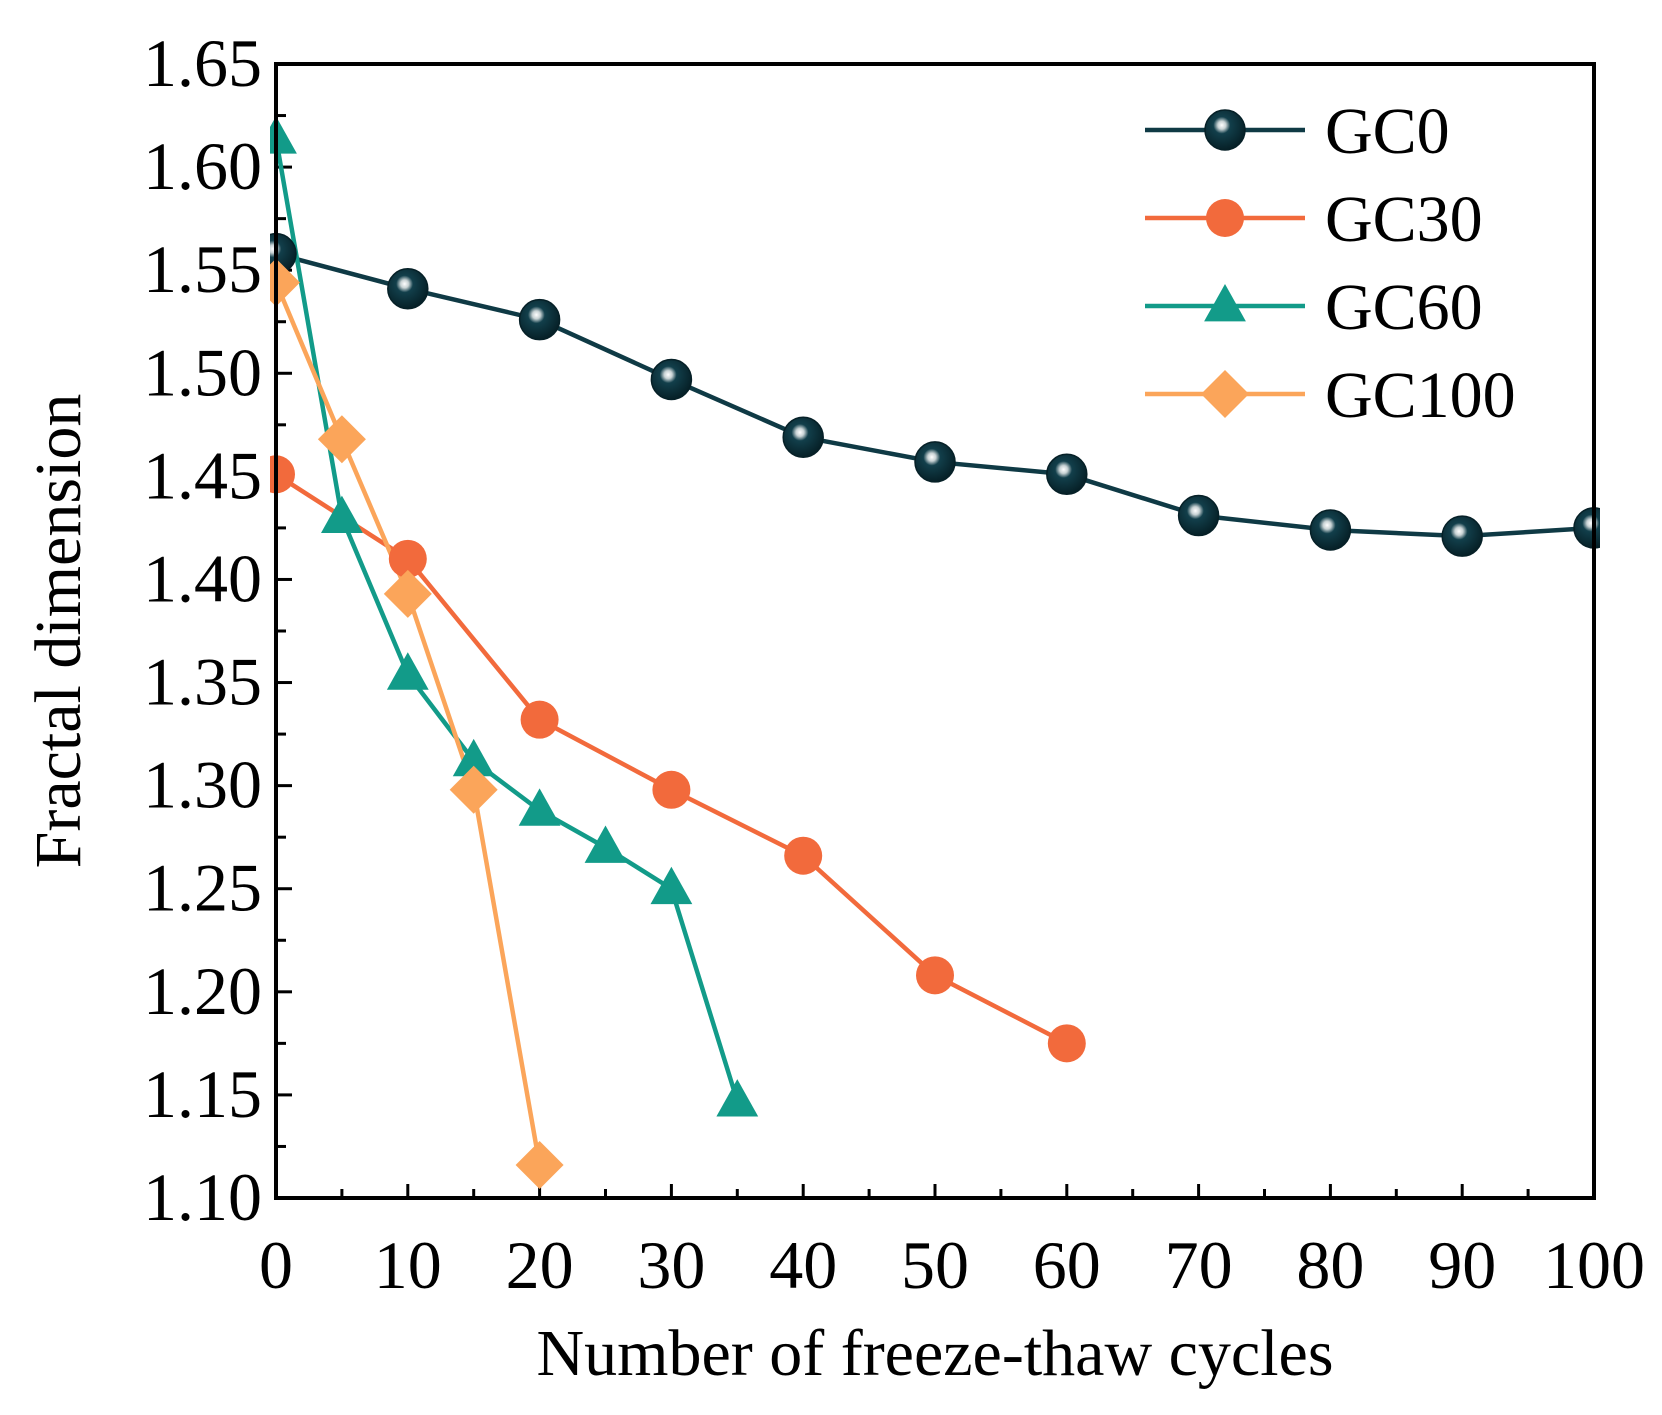 This screenshot has height=1415, width=1662. I want to click on y-tick-label: 1.20, so click(202, 991).